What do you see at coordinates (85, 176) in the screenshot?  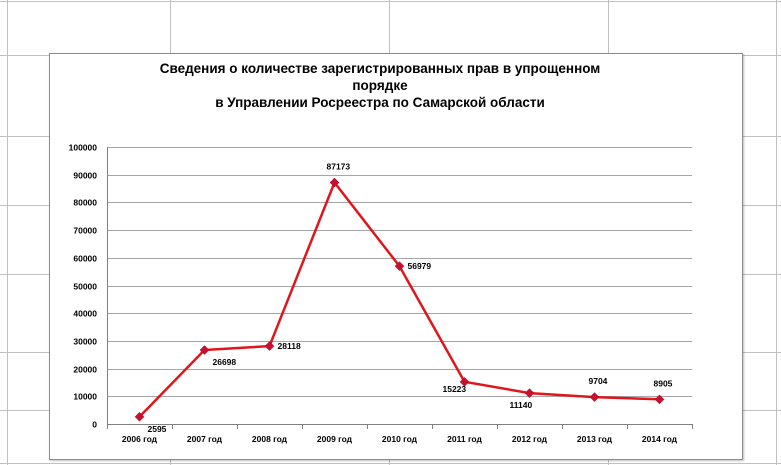 I see `y-tick-label: 90000` at bounding box center [85, 176].